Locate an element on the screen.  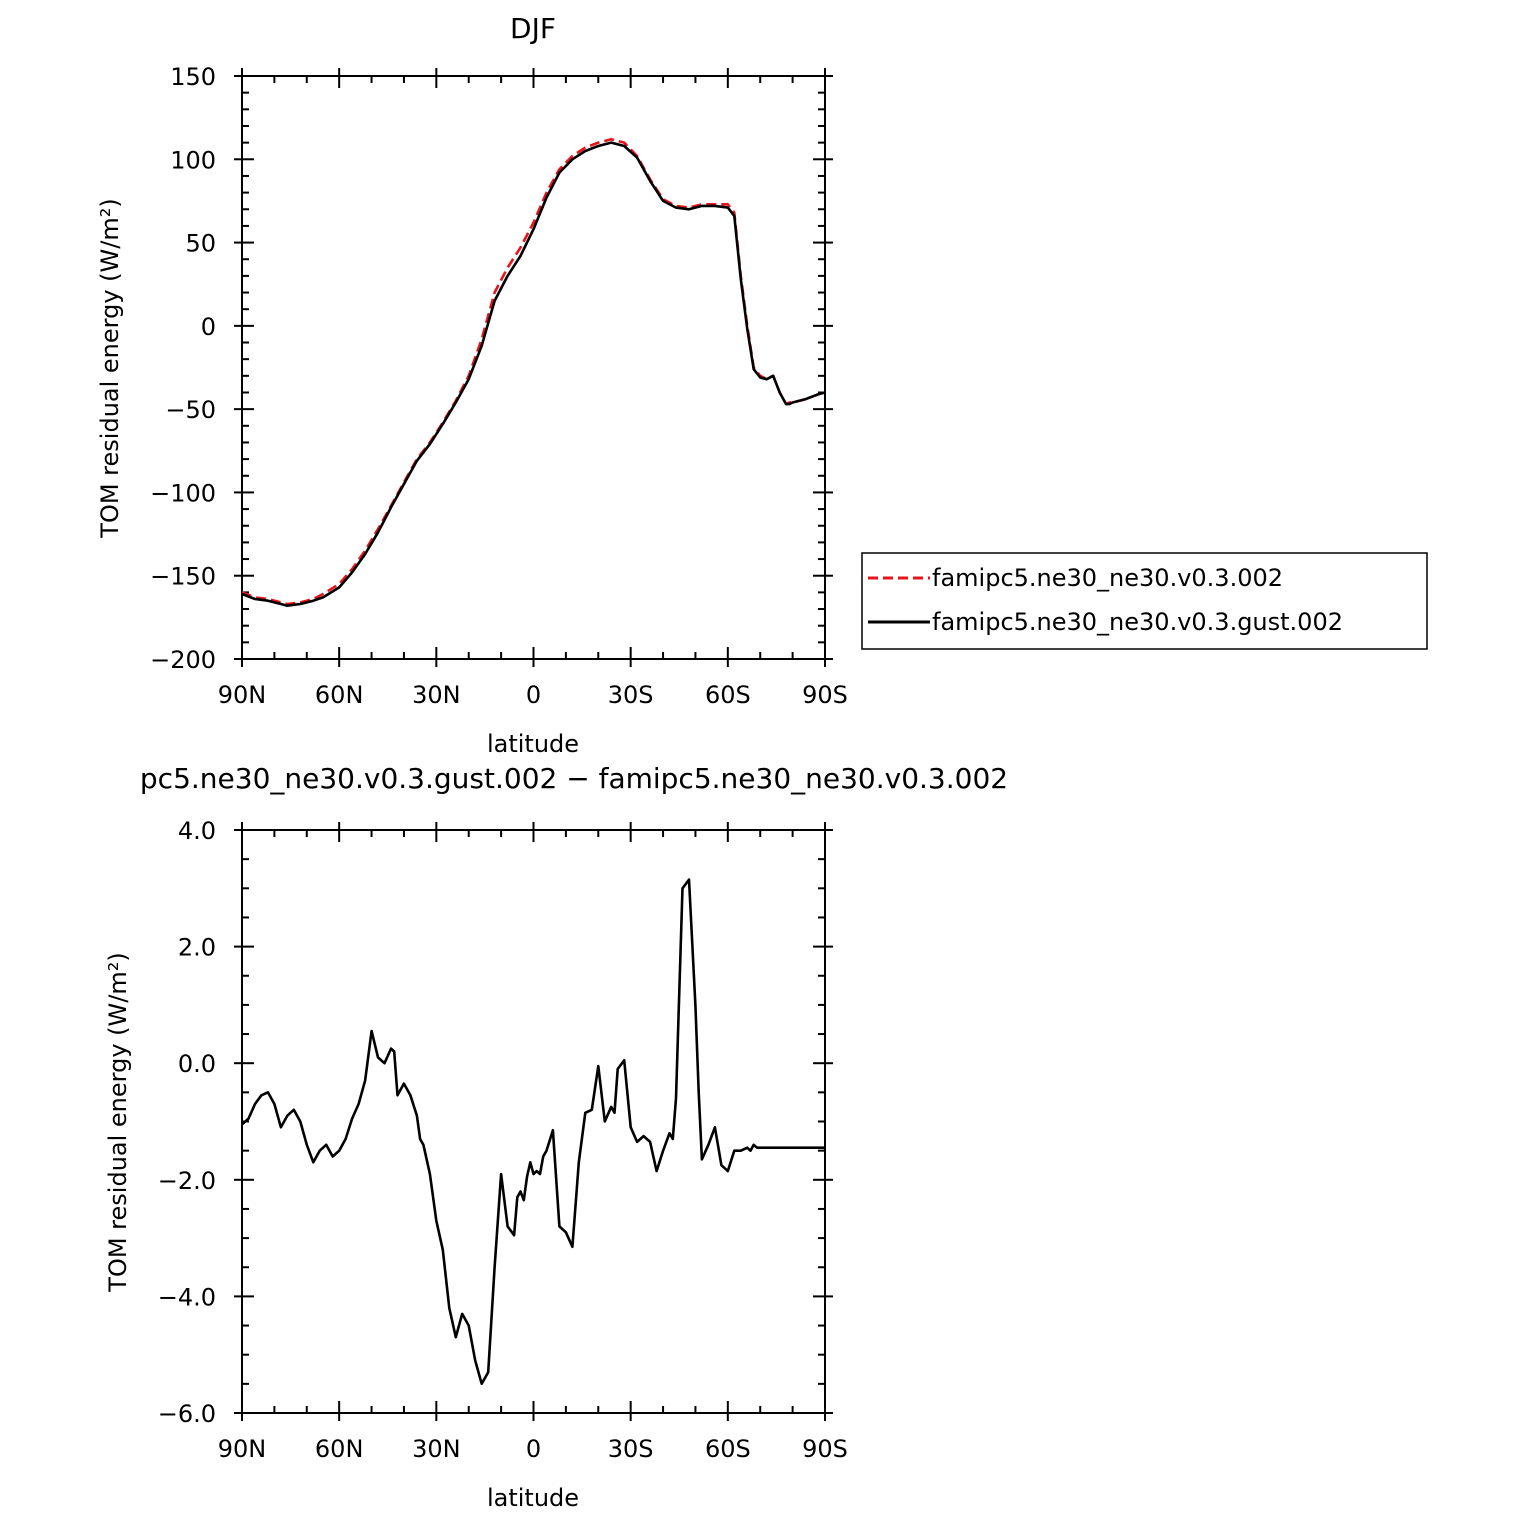
top-series-dashed-line is located at coordinates (533, 372).